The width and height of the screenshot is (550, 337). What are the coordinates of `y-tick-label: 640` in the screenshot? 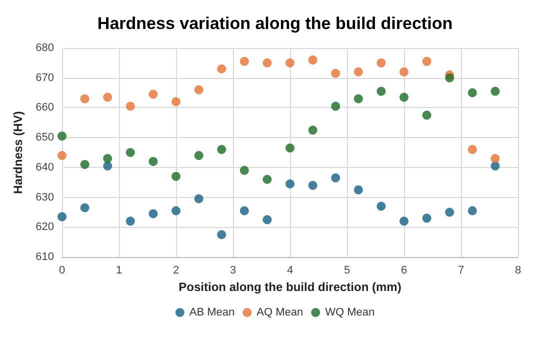 It's located at (45, 167).